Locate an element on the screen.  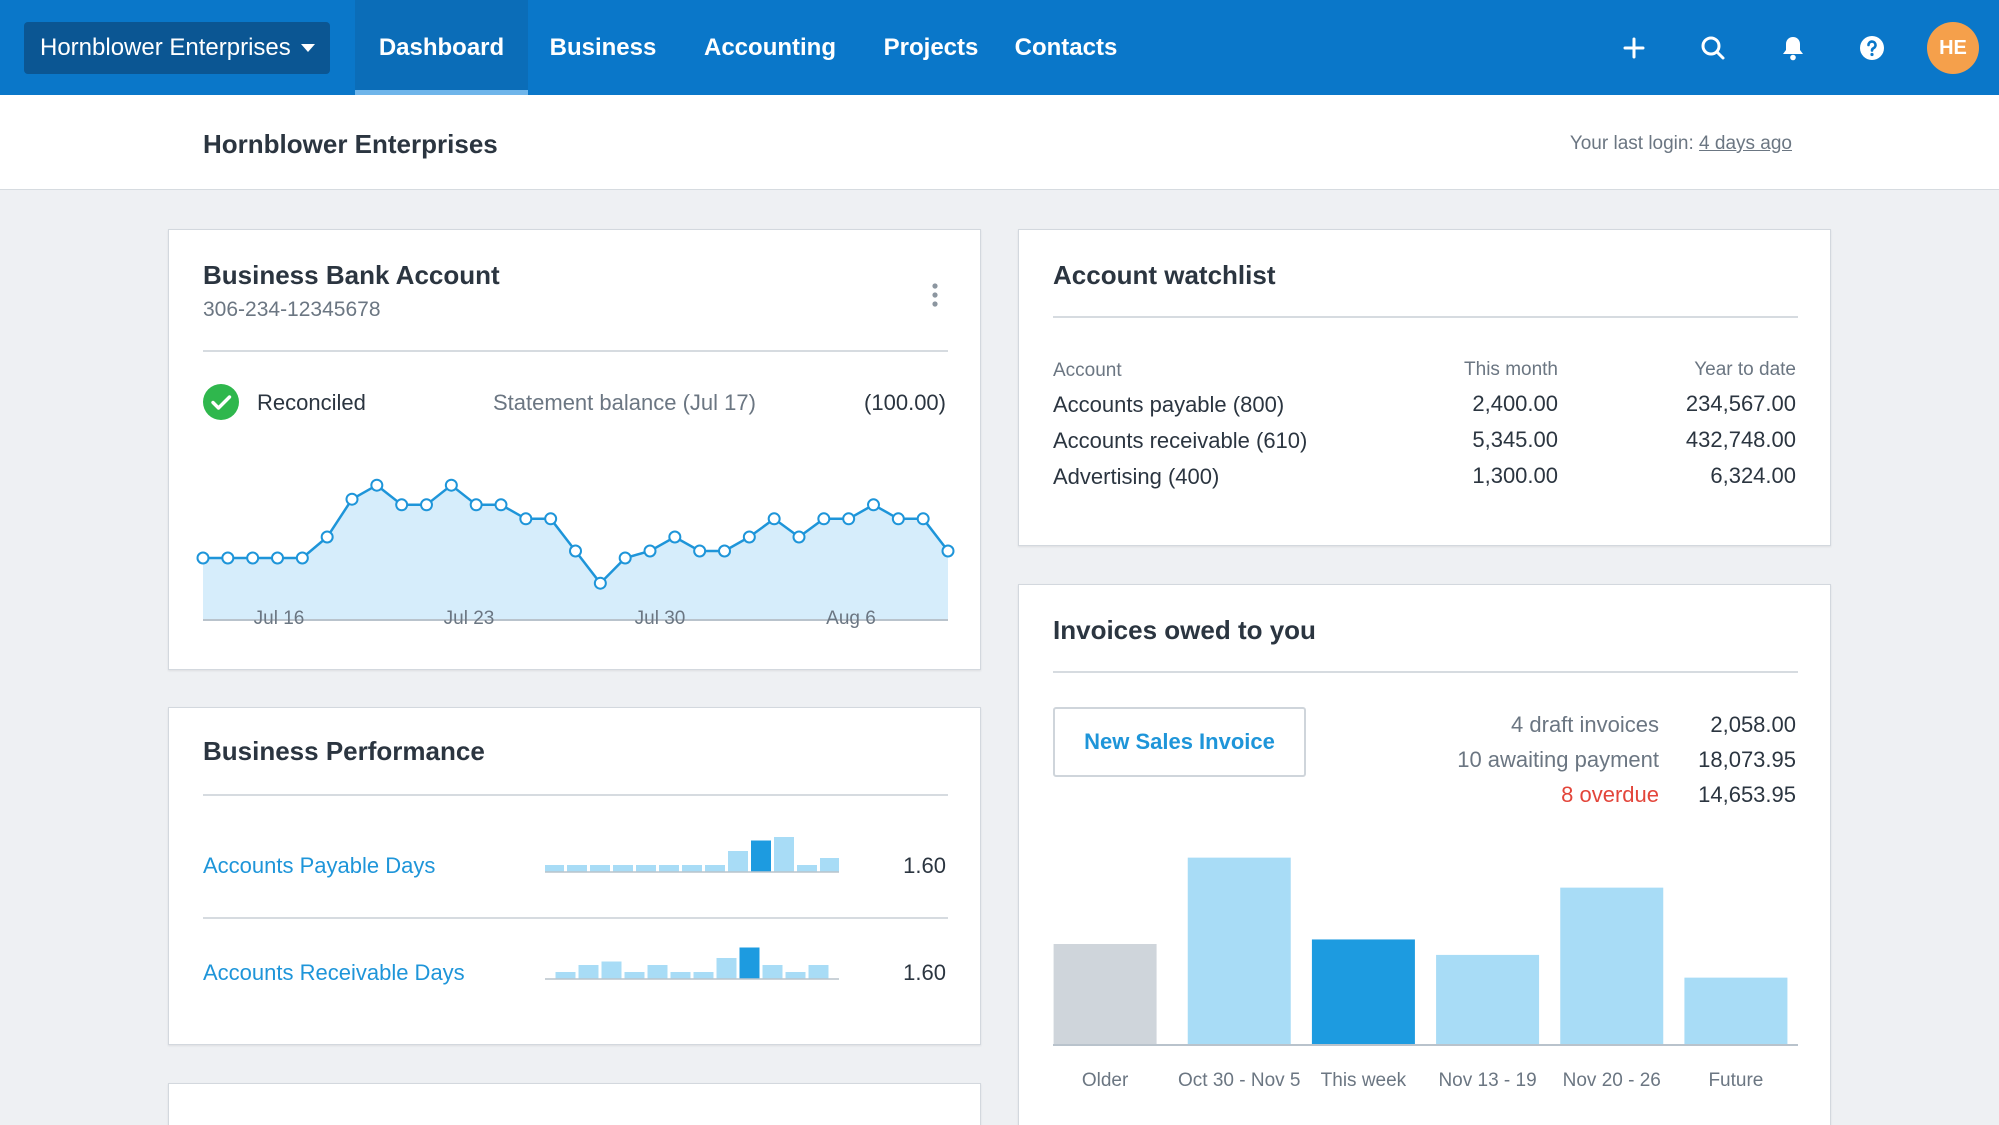
x-tick-label: Aug 6 is located at coordinates (851, 618).